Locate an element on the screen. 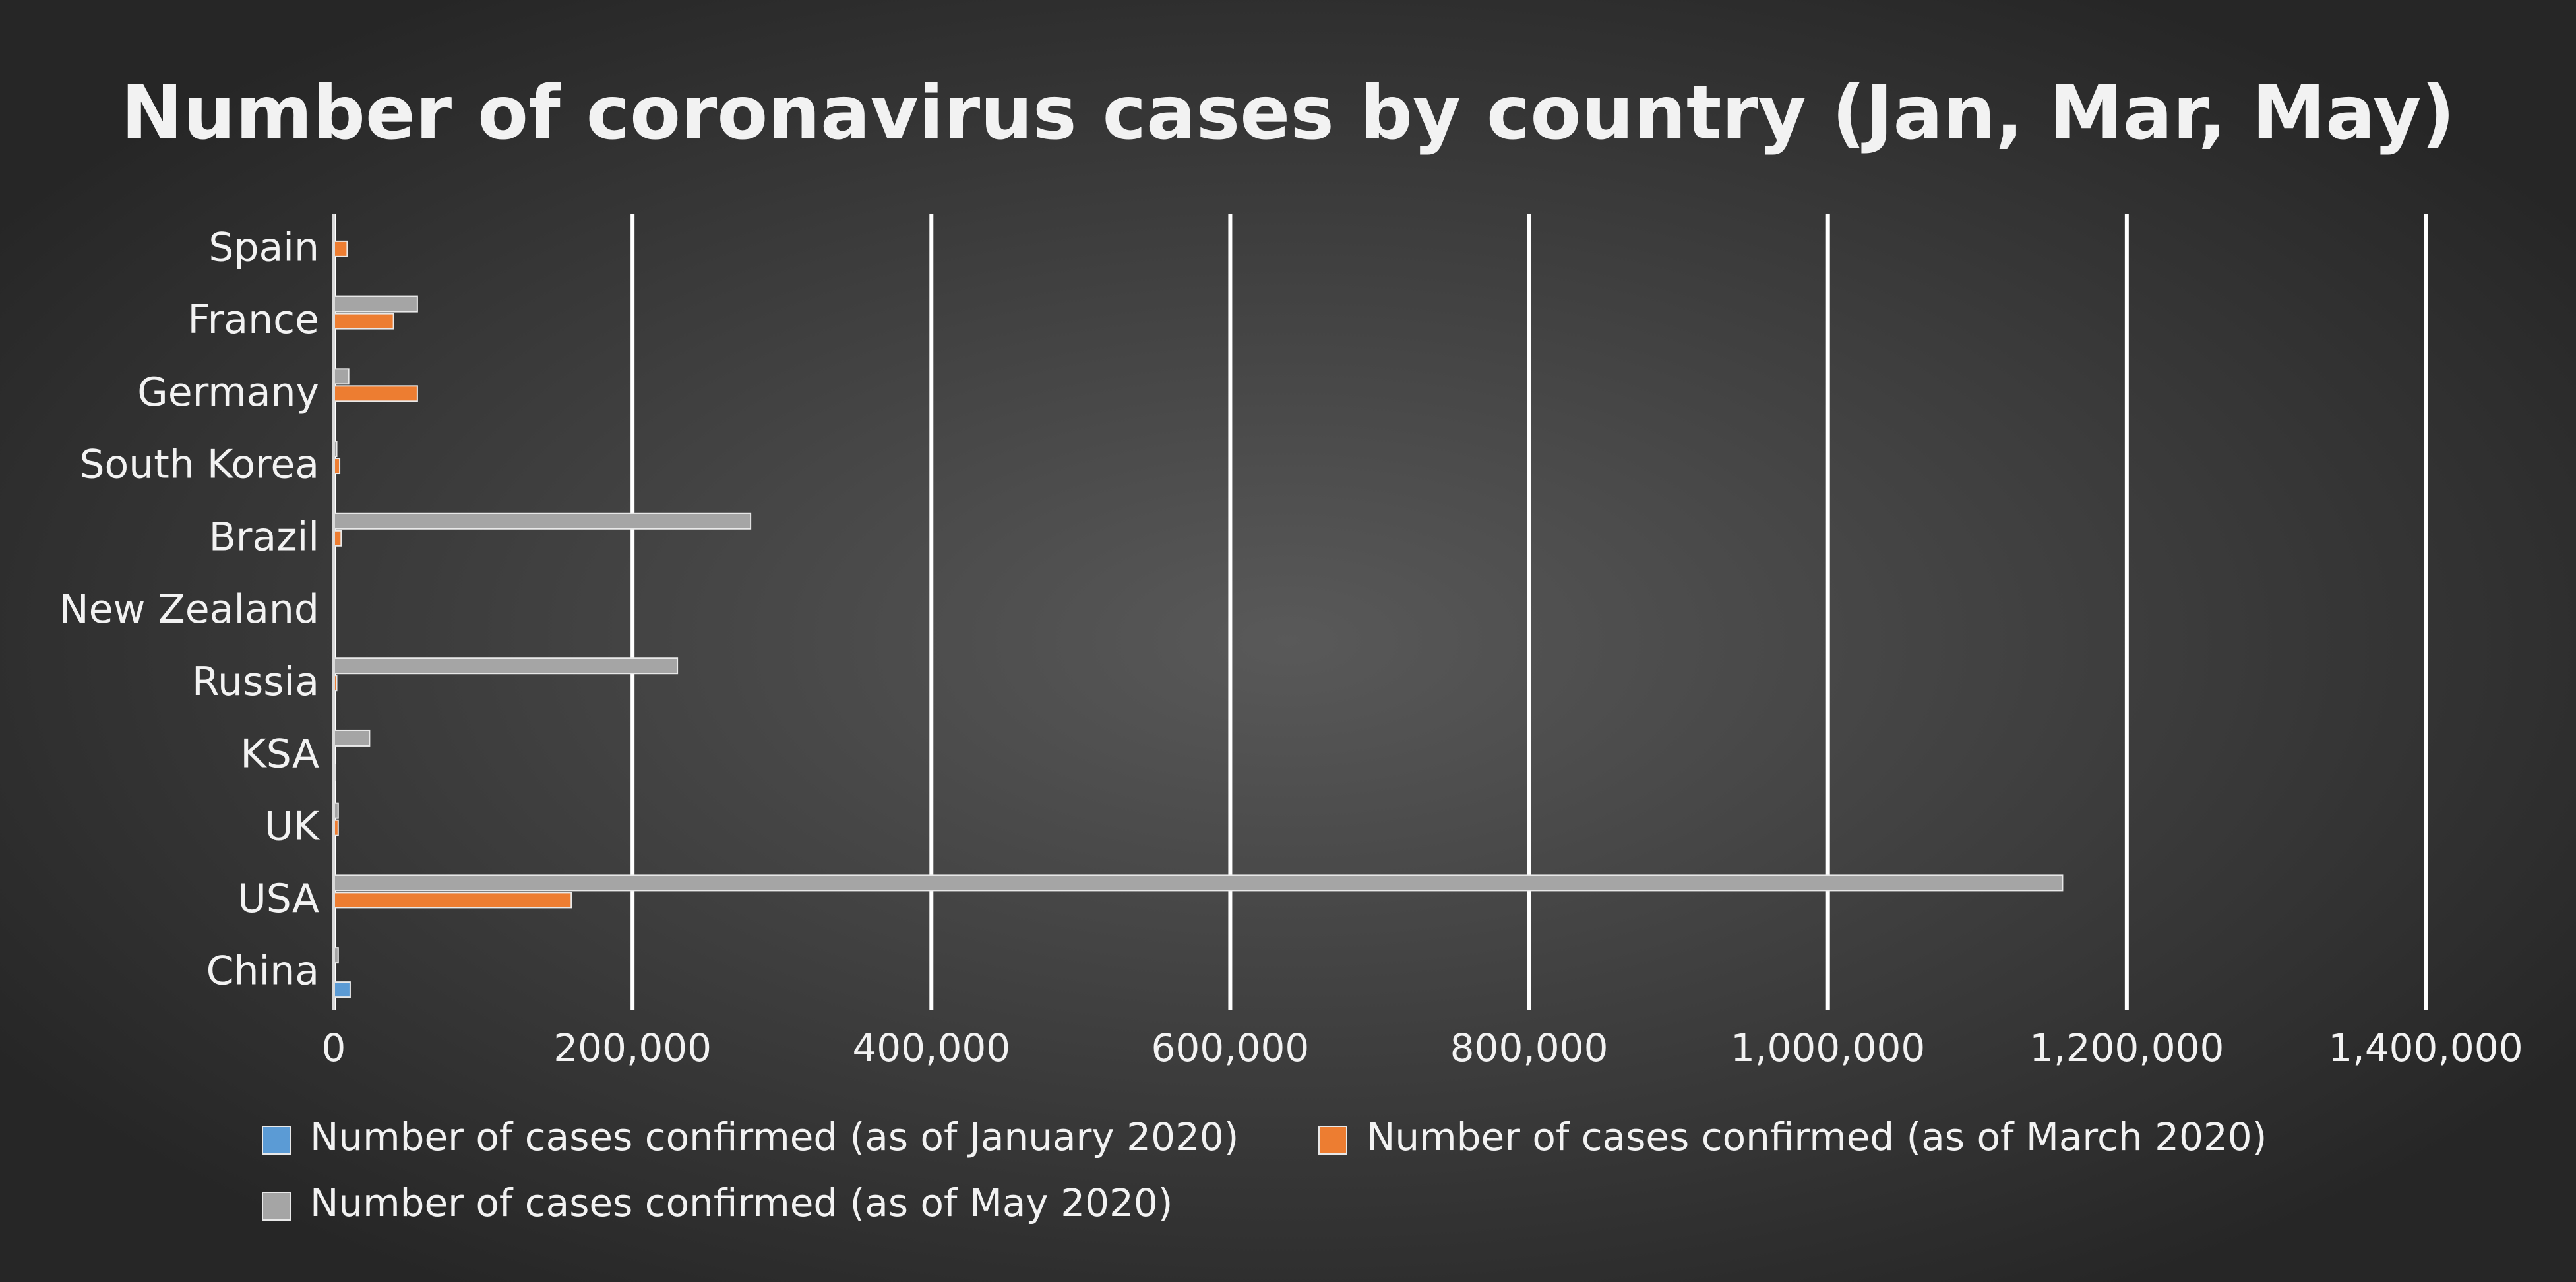 The width and height of the screenshot is (2576, 1282). y-tick-label: UK is located at coordinates (292, 826).